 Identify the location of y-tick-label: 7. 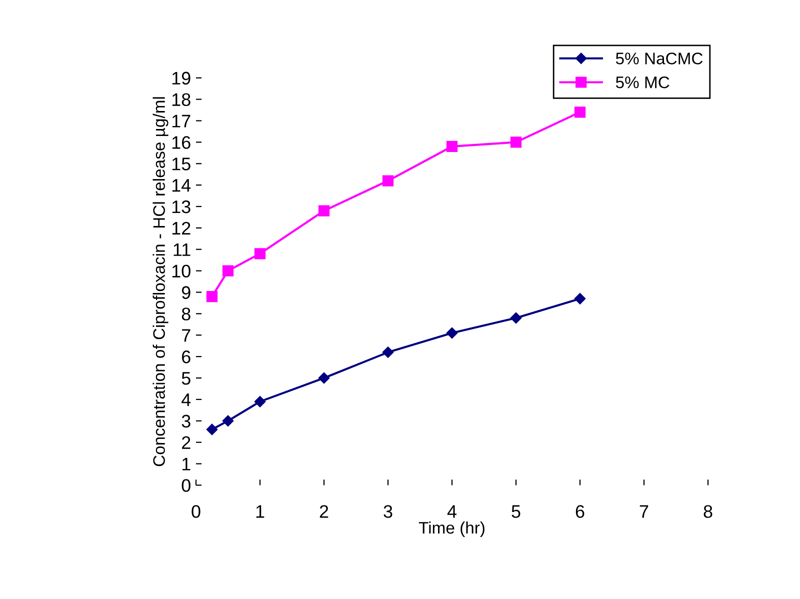
(186, 335).